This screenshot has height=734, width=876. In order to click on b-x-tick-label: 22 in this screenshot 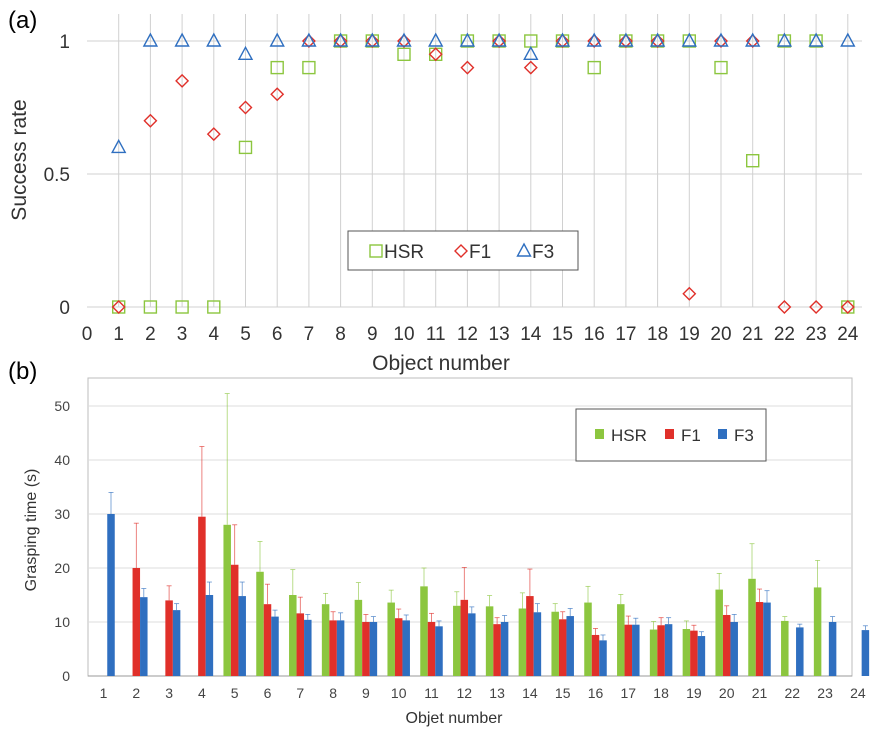, I will do `click(793, 693)`.